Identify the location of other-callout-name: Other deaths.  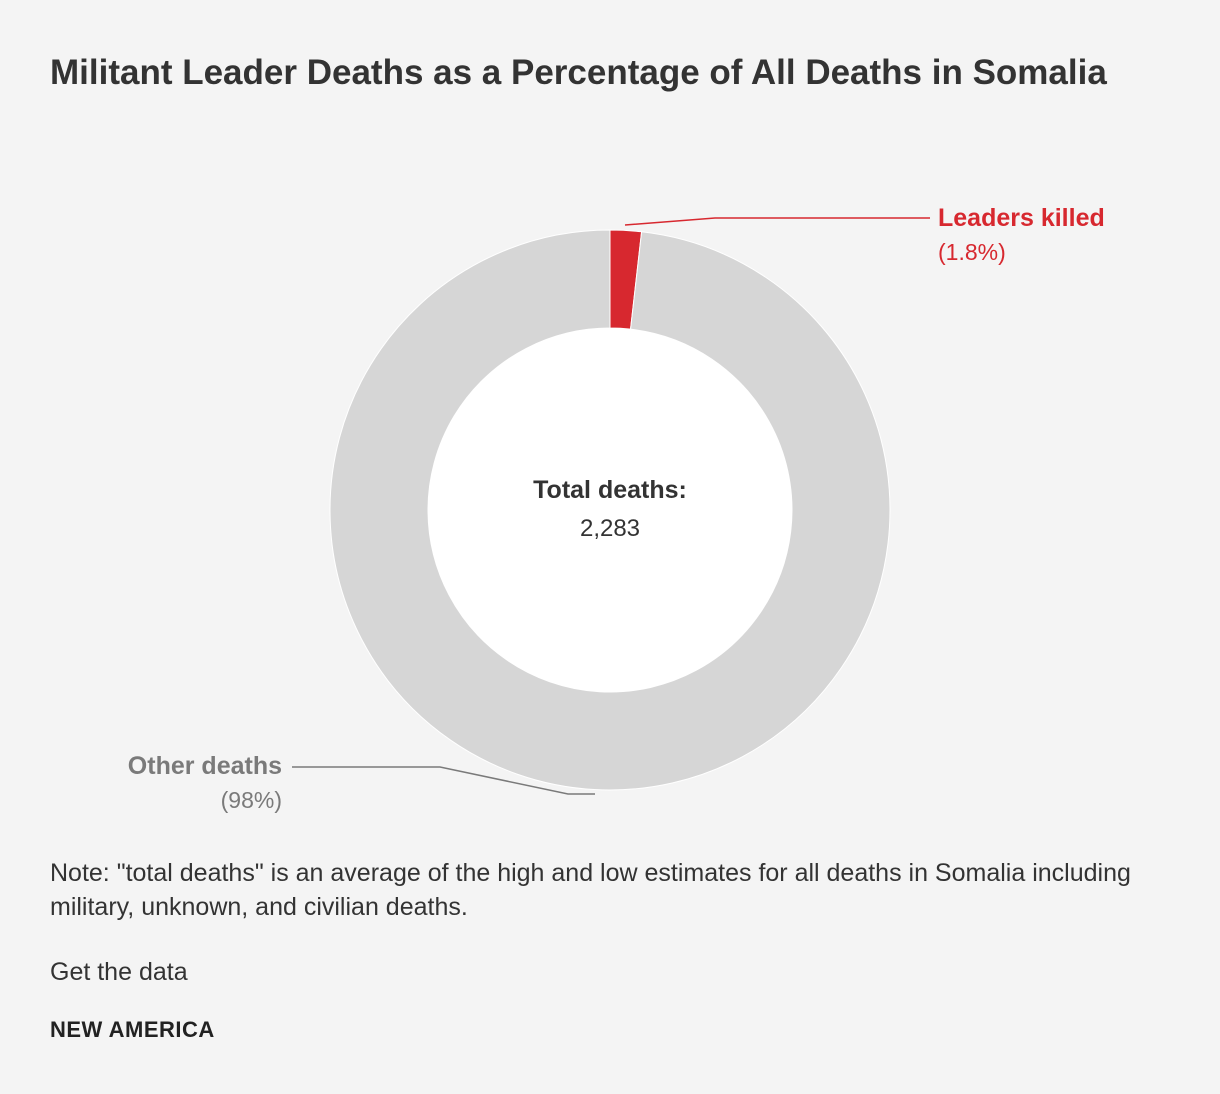
(205, 766).